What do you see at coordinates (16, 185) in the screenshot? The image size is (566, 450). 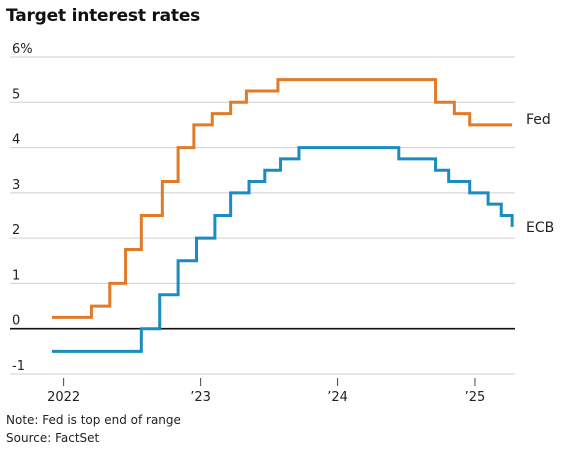 I see `y-tick-label: 3` at bounding box center [16, 185].